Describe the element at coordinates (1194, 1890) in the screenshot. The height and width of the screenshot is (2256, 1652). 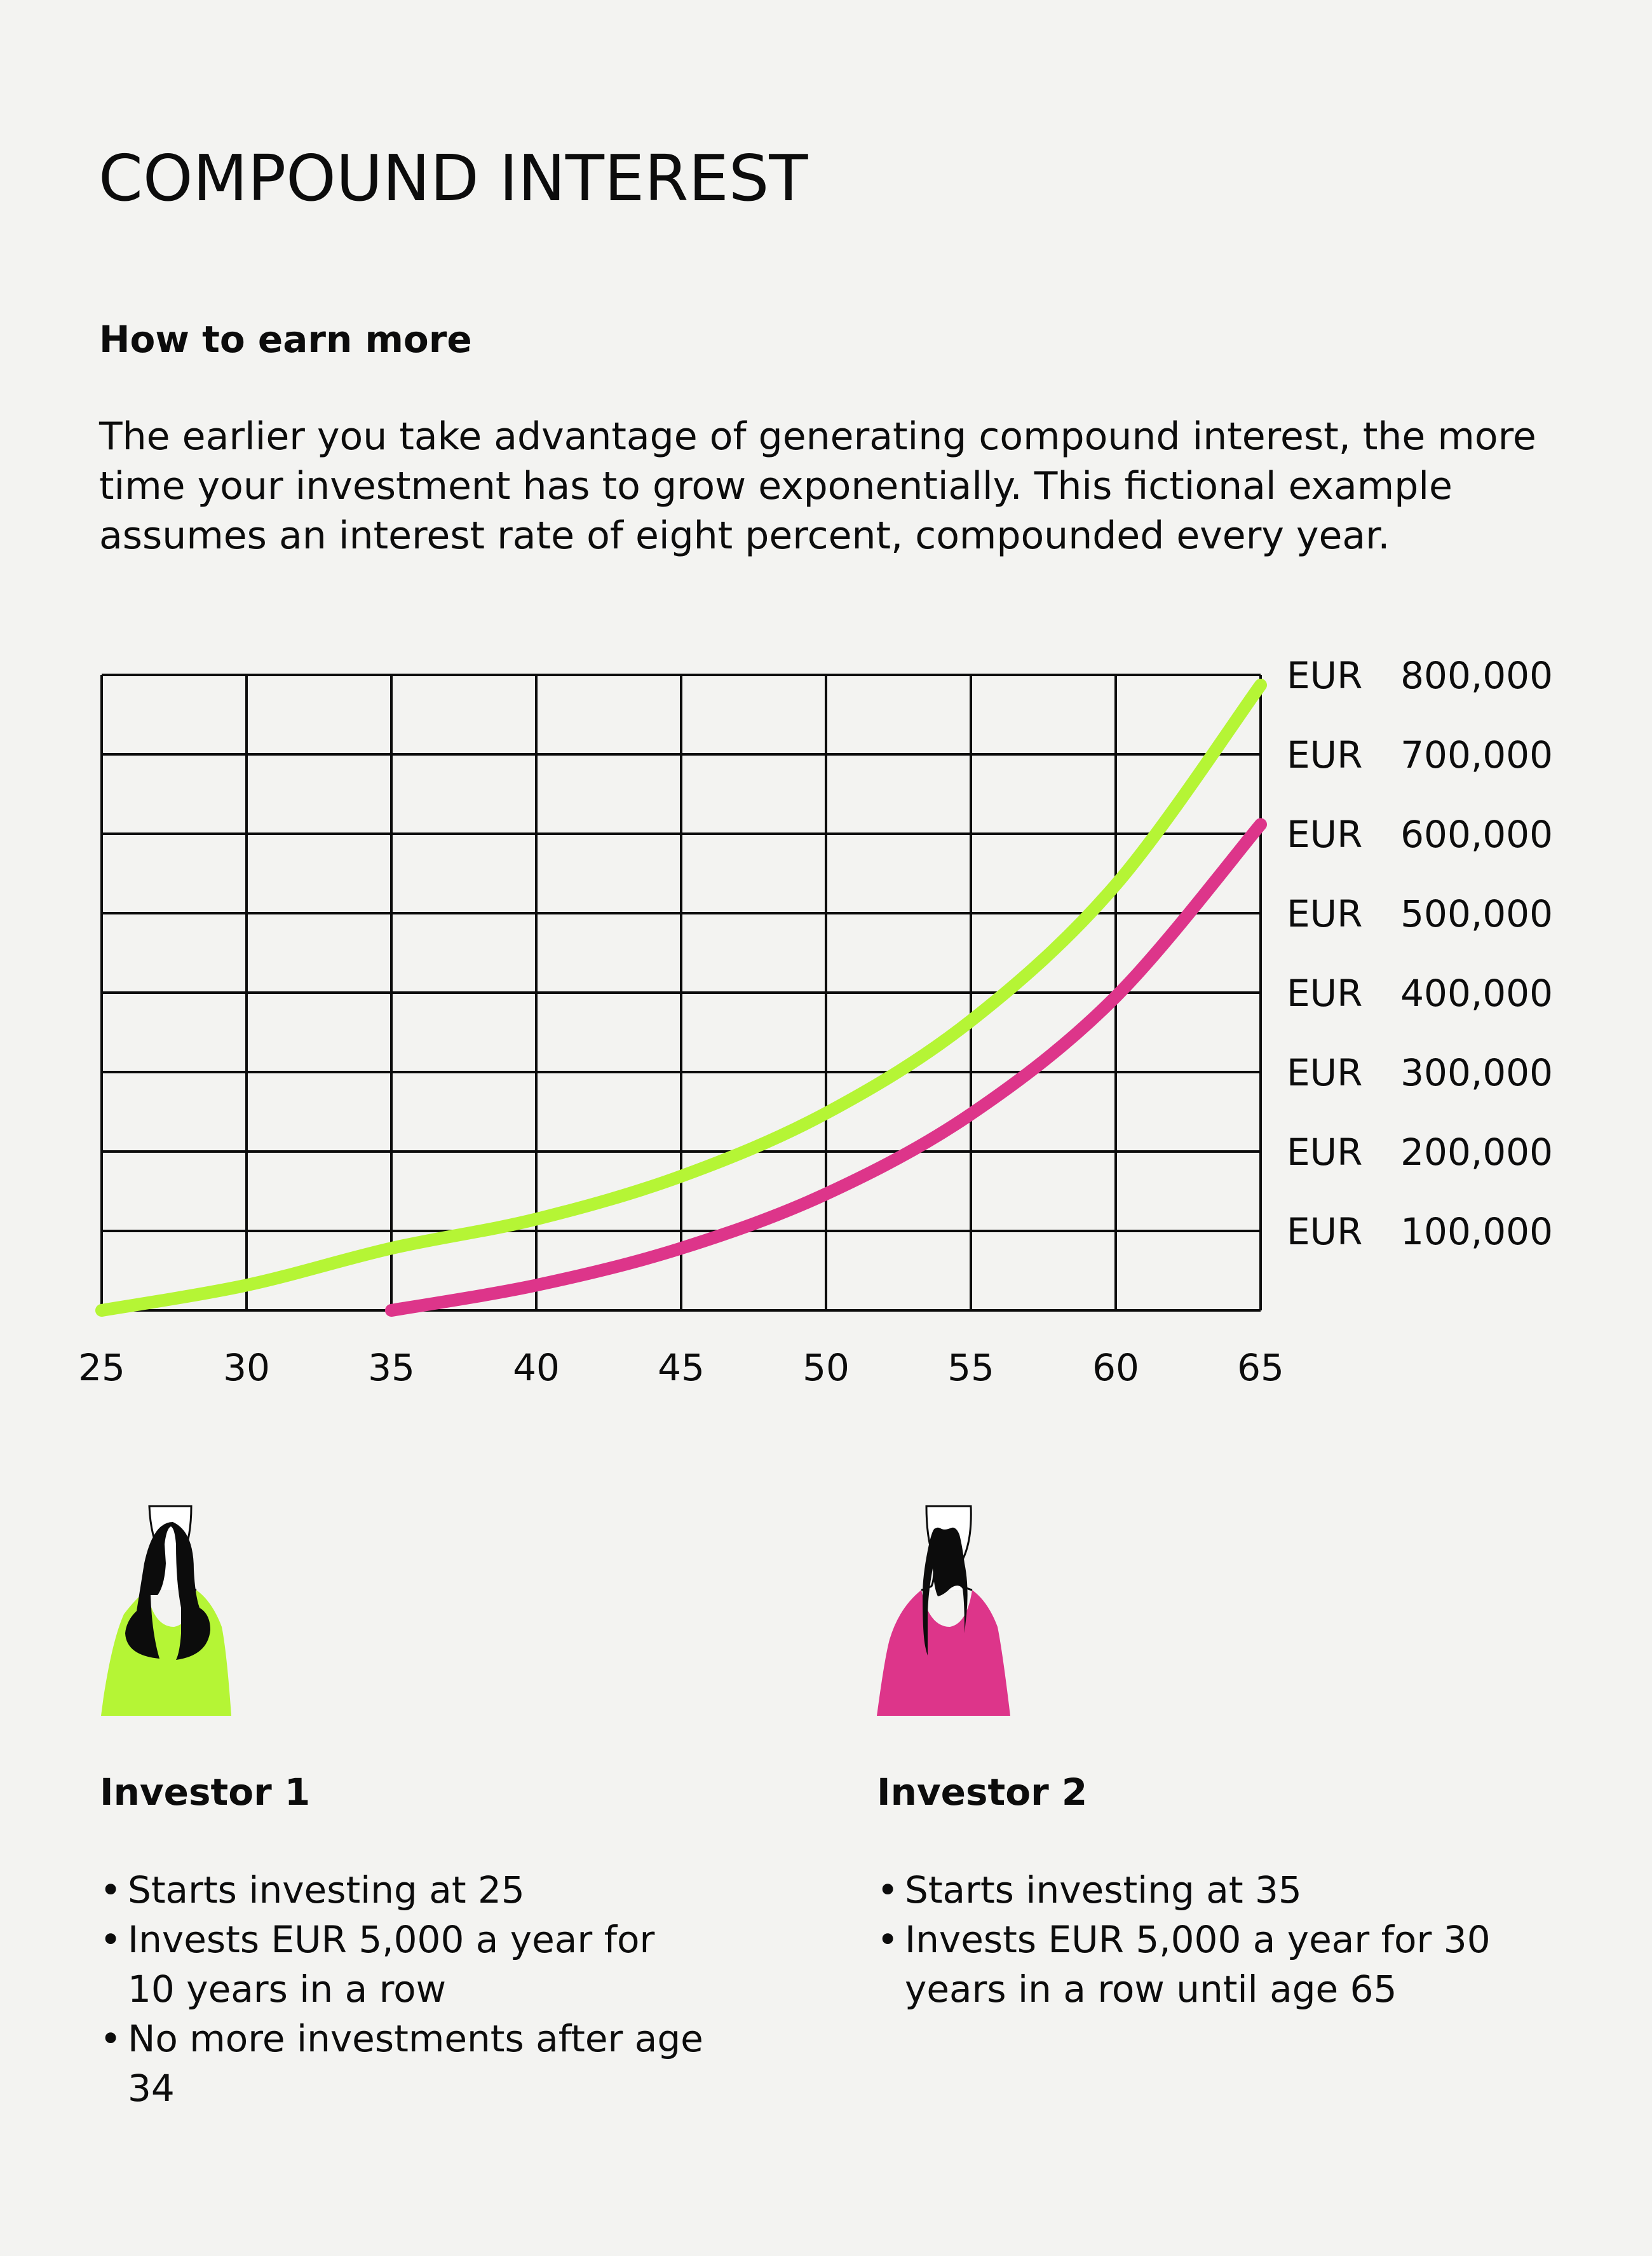
I see `list-item: Starts investing at 35` at that location.